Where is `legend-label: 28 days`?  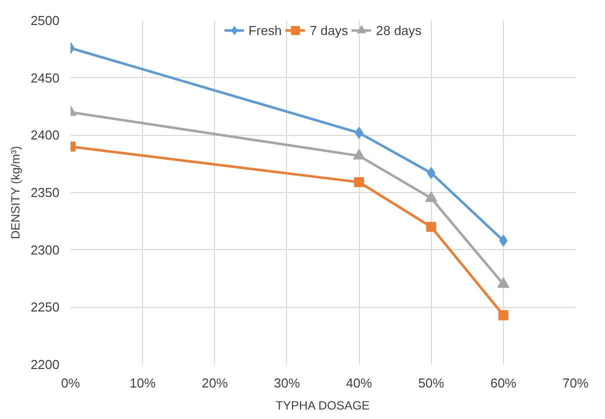 legend-label: 28 days is located at coordinates (399, 30).